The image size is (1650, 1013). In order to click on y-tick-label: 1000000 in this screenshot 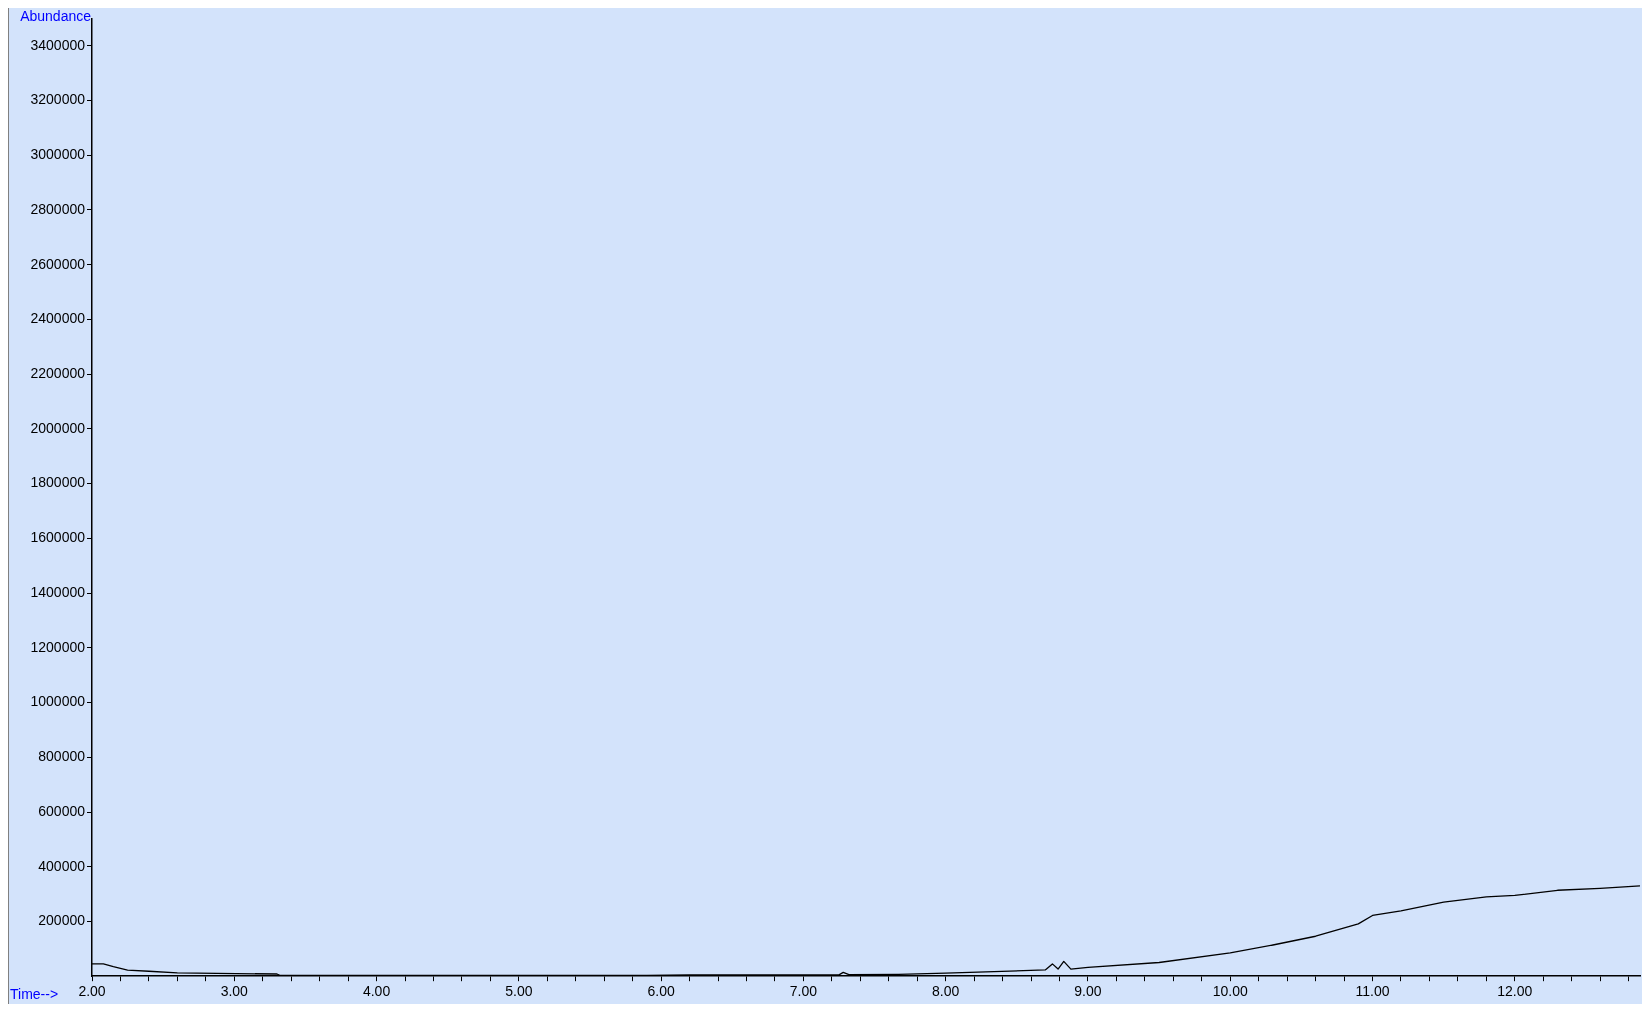, I will do `click(58, 701)`.